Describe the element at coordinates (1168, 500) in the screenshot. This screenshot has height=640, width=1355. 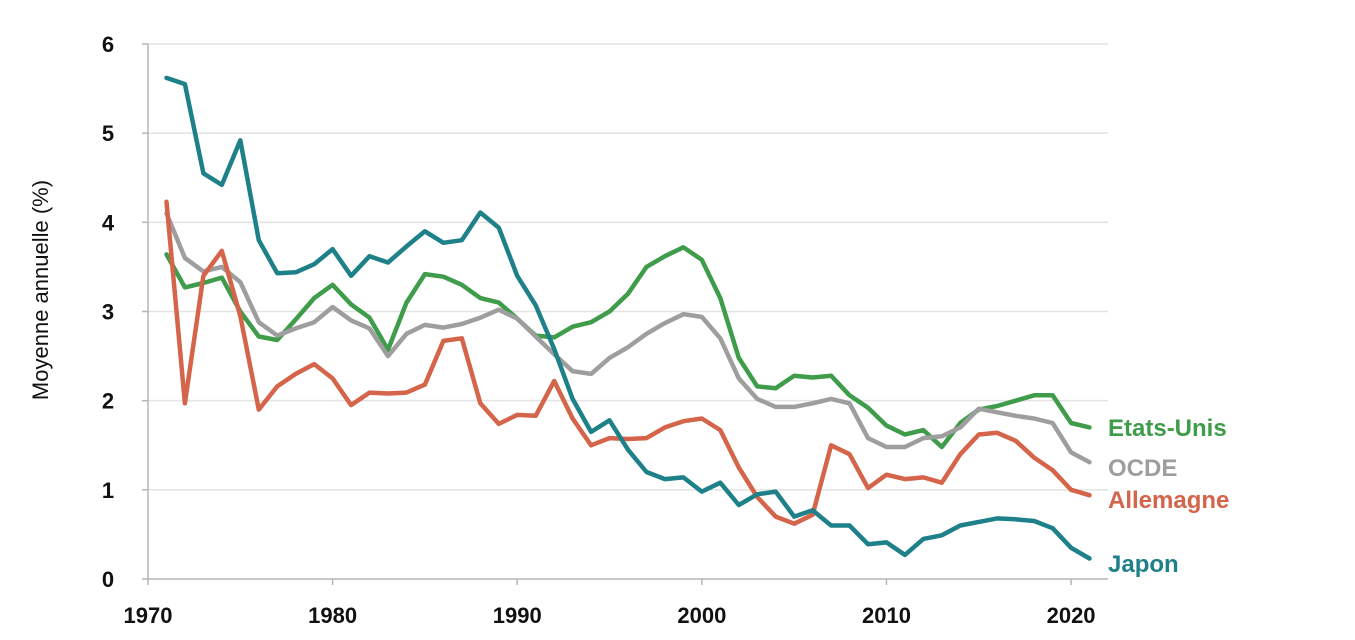
I see `series-label-allemagne: Allemagne` at that location.